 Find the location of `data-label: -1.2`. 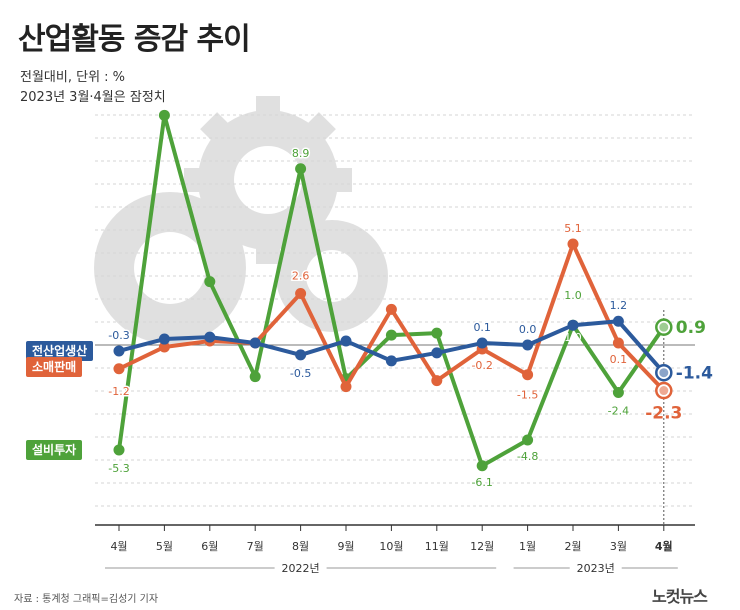

data-label: -1.2 is located at coordinates (118, 391).